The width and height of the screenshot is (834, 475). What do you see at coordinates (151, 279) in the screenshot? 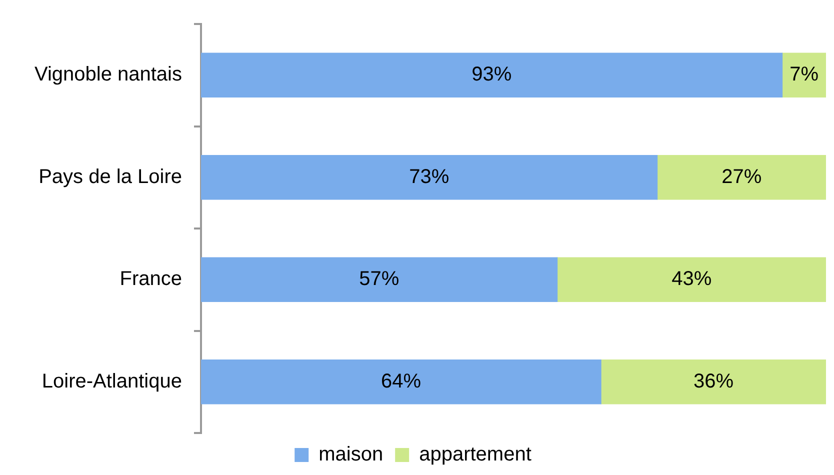
I see `y-tick-label: France` at bounding box center [151, 279].